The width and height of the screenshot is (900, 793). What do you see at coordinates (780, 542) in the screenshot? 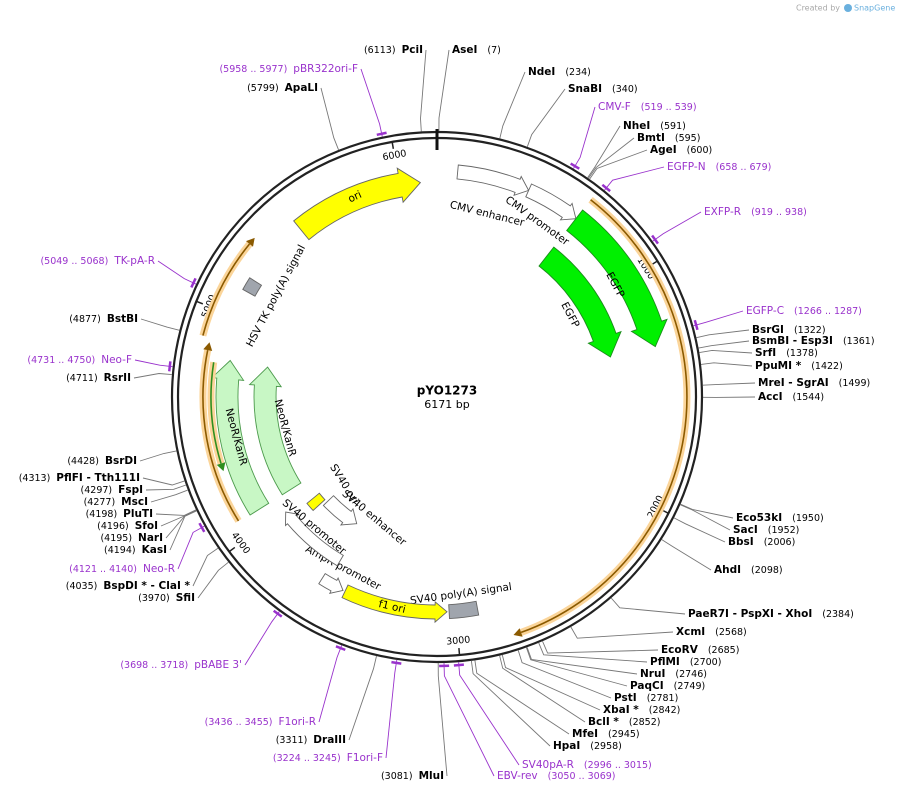
I see `position: (2006)` at bounding box center [780, 542].